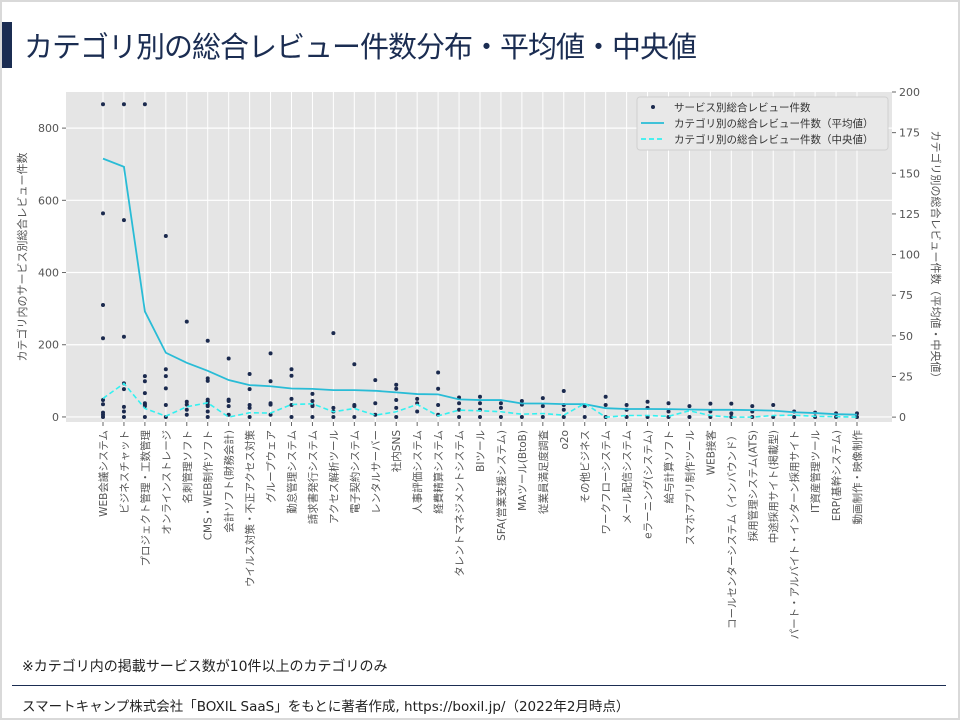 The height and width of the screenshot is (720, 960). I want to click on title-accent-bar, so click(7, 45).